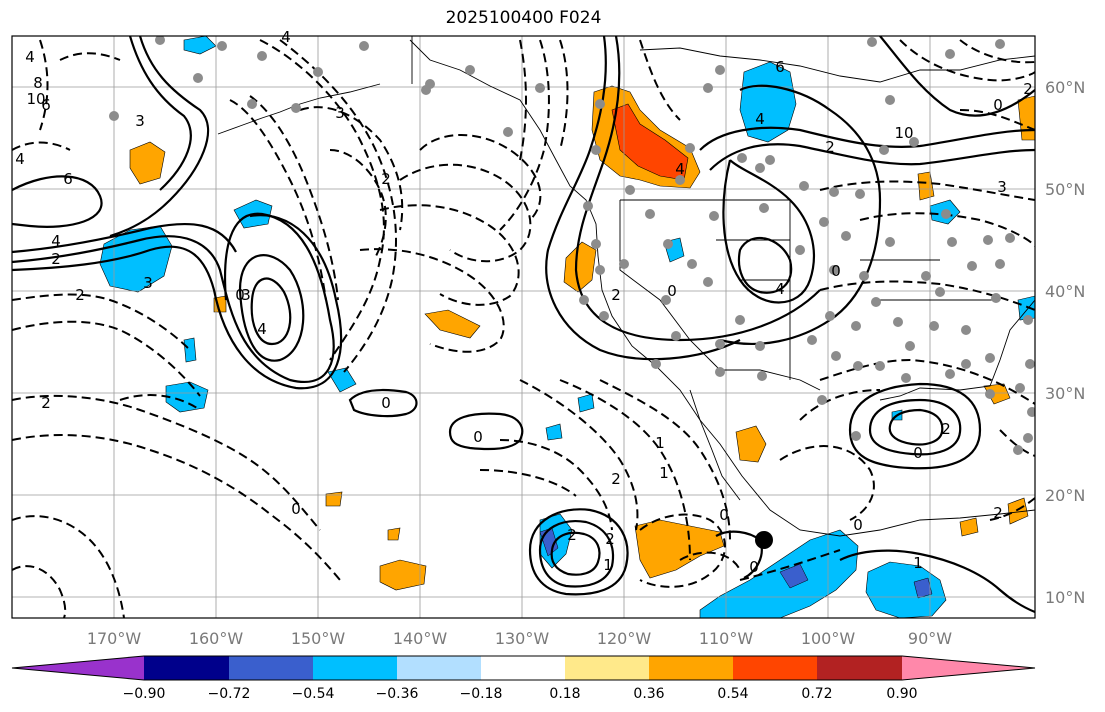  What do you see at coordinates (901, 694) in the screenshot?
I see `colorbar-tick: 0.90` at bounding box center [901, 694].